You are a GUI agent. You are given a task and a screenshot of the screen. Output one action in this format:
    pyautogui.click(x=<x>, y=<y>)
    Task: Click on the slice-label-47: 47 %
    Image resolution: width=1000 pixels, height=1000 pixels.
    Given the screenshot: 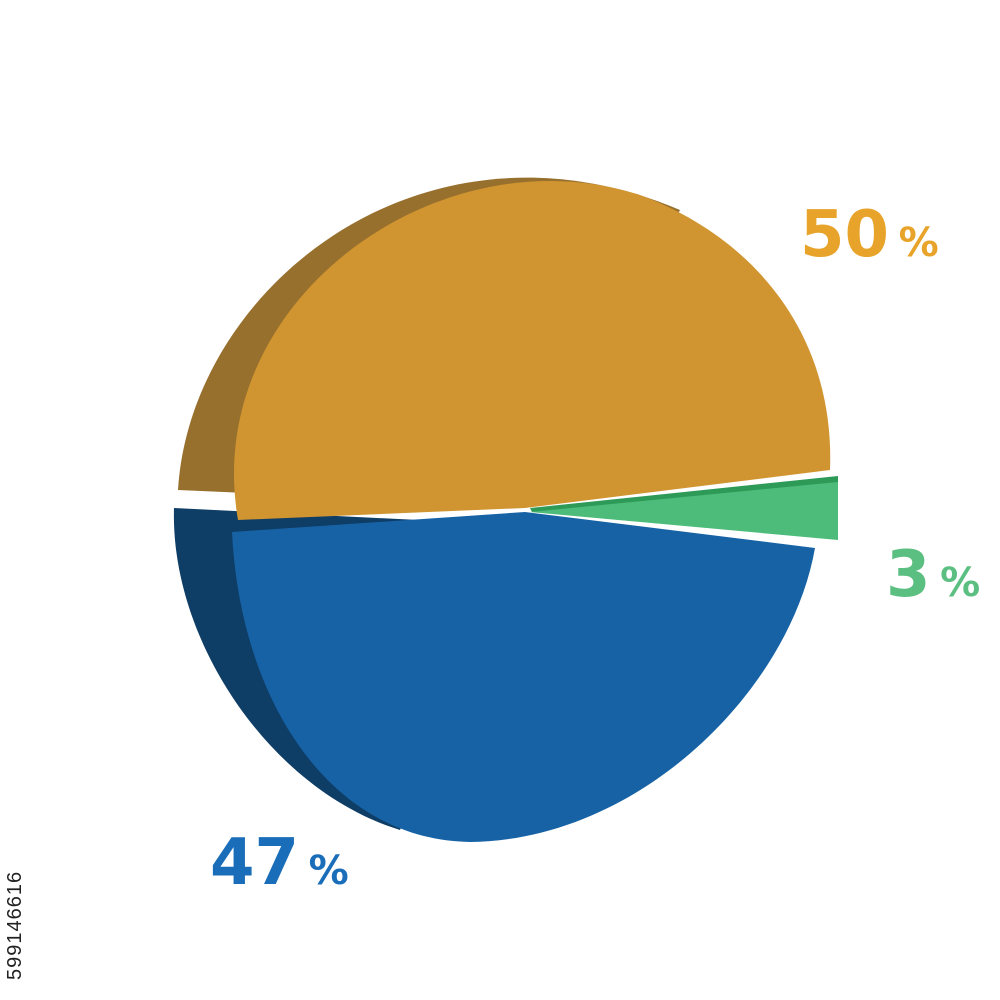 What is the action you would take?
    pyautogui.click(x=279, y=863)
    